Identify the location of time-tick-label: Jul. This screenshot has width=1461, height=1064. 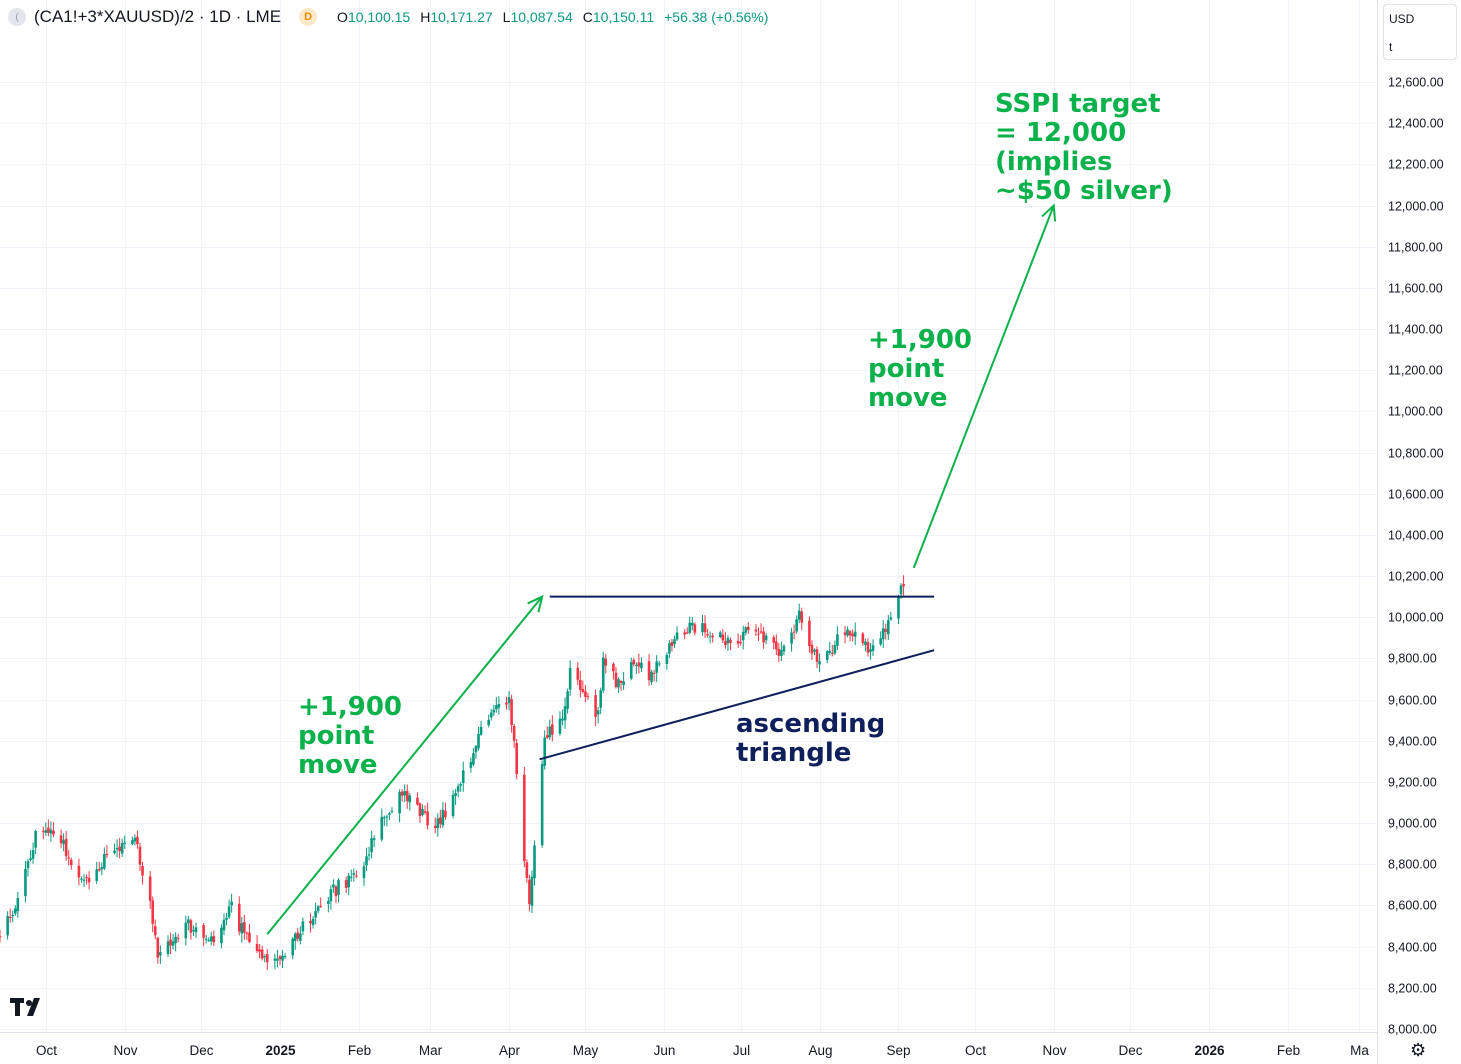
(741, 1050).